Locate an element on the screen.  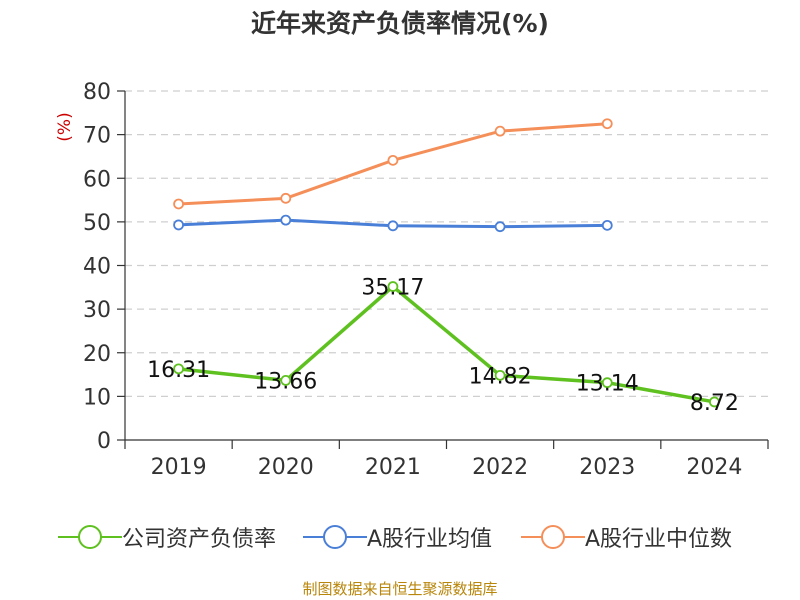
legend-item-industry-mean: A股行业均值 is located at coordinates (397, 537).